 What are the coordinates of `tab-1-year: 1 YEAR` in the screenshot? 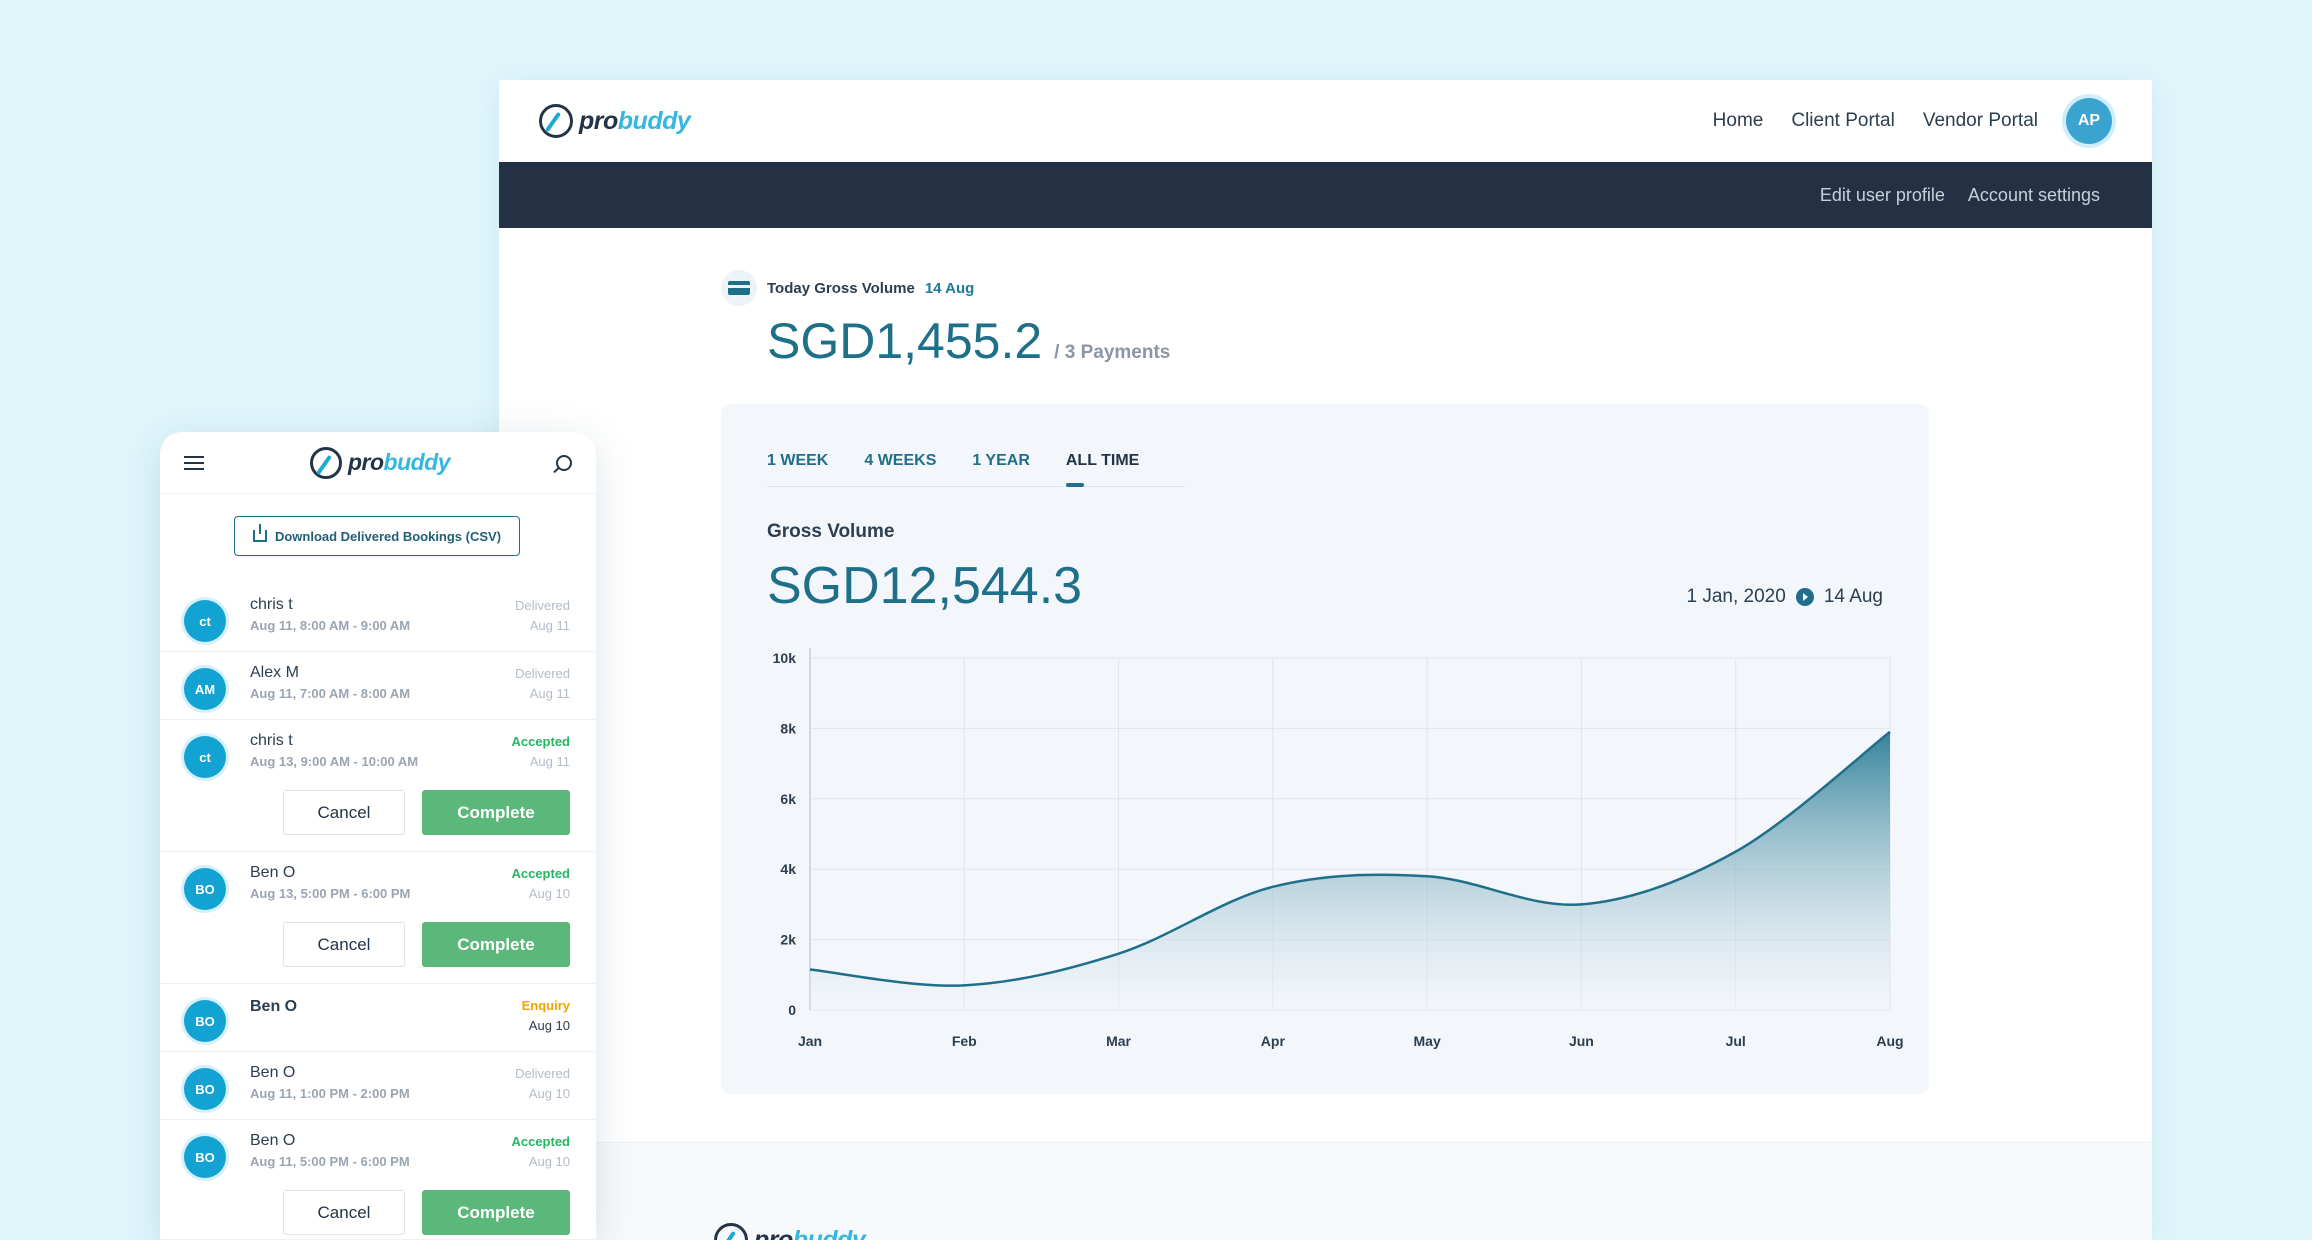 It's located at (1001, 460).